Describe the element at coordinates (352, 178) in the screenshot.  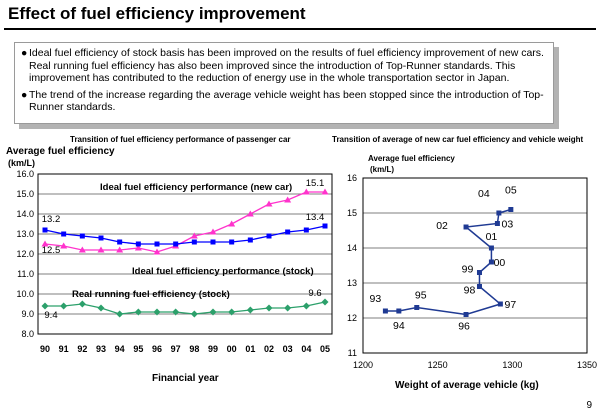
I see `chart2-ytick-label: 16` at that location.